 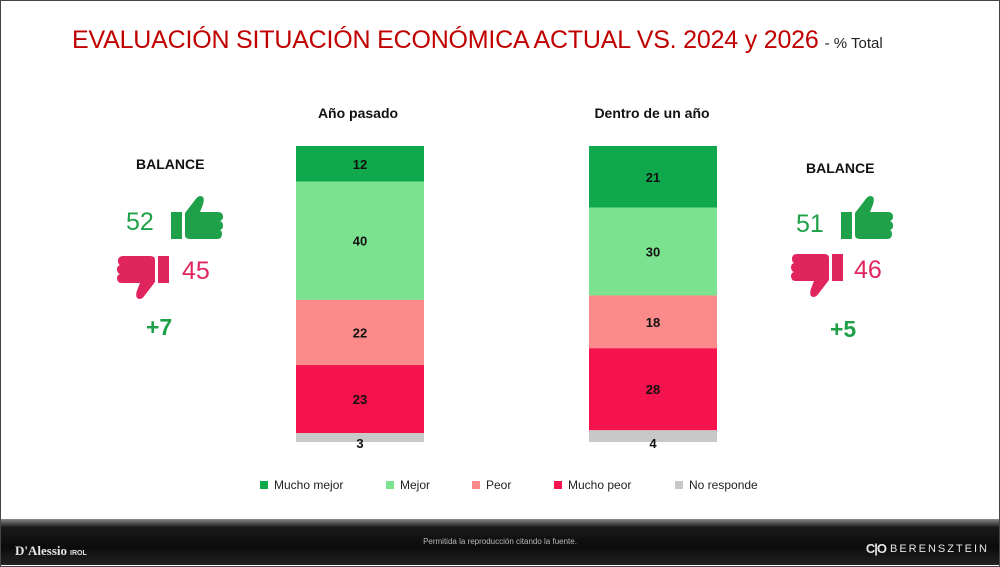 I want to click on balance-negative-right: 46, so click(x=868, y=270).